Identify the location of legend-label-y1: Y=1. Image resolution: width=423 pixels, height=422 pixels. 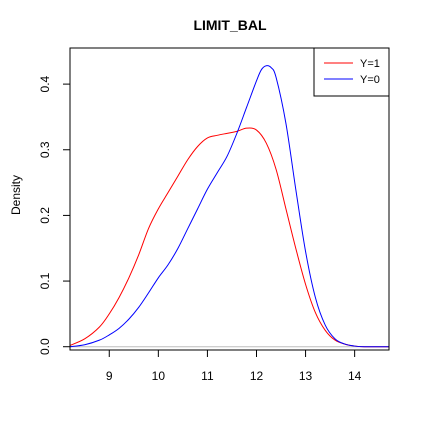
(370, 64).